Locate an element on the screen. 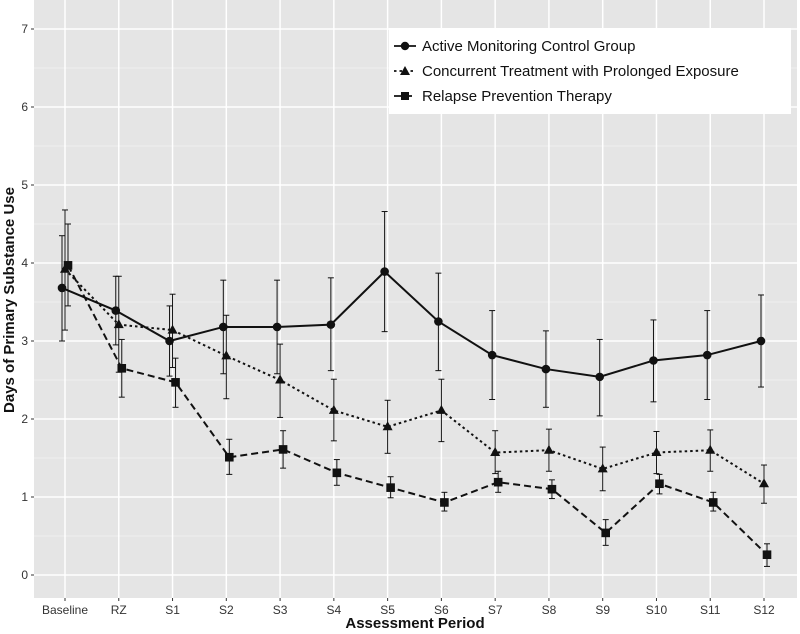  x-tick-label: S5 is located at coordinates (387, 610).